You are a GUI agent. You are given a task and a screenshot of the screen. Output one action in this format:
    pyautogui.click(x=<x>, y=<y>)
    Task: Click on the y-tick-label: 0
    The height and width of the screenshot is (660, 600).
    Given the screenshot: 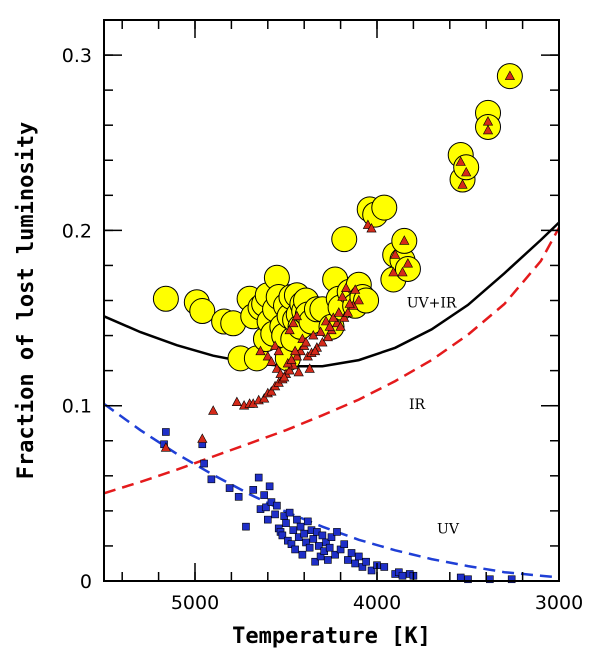 What is the action you would take?
    pyautogui.click(x=86, y=582)
    